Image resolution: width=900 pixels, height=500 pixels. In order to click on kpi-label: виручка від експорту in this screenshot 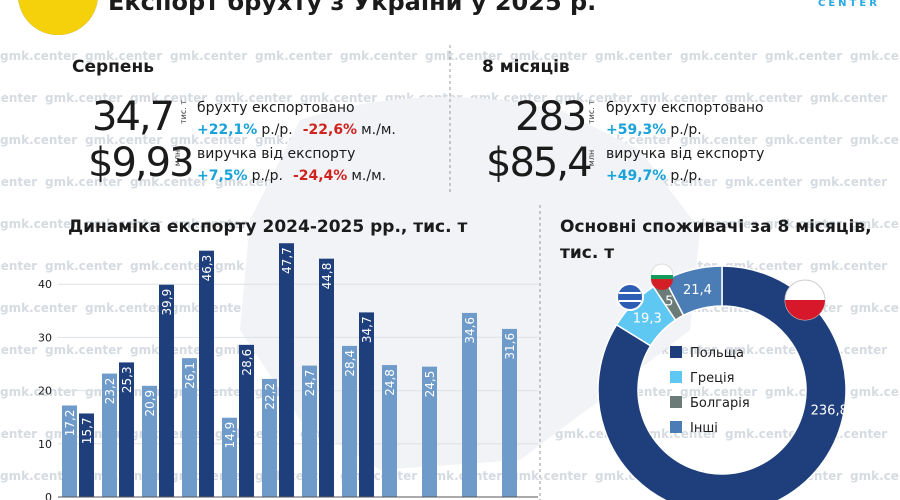, I will do `click(685, 154)`.